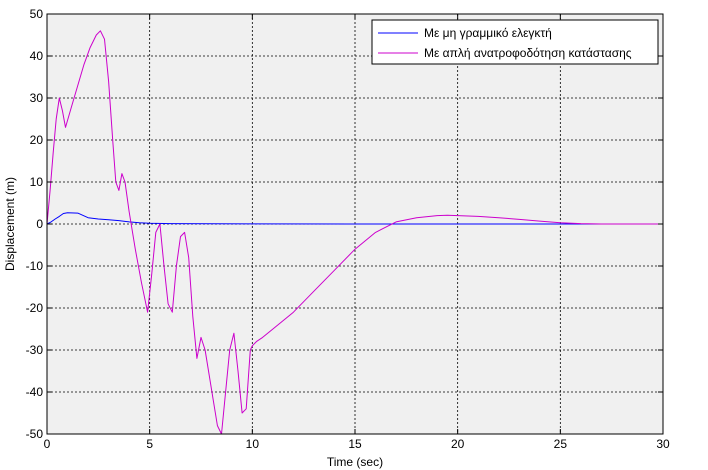  I want to click on x-tick-label: 5, so click(149, 444).